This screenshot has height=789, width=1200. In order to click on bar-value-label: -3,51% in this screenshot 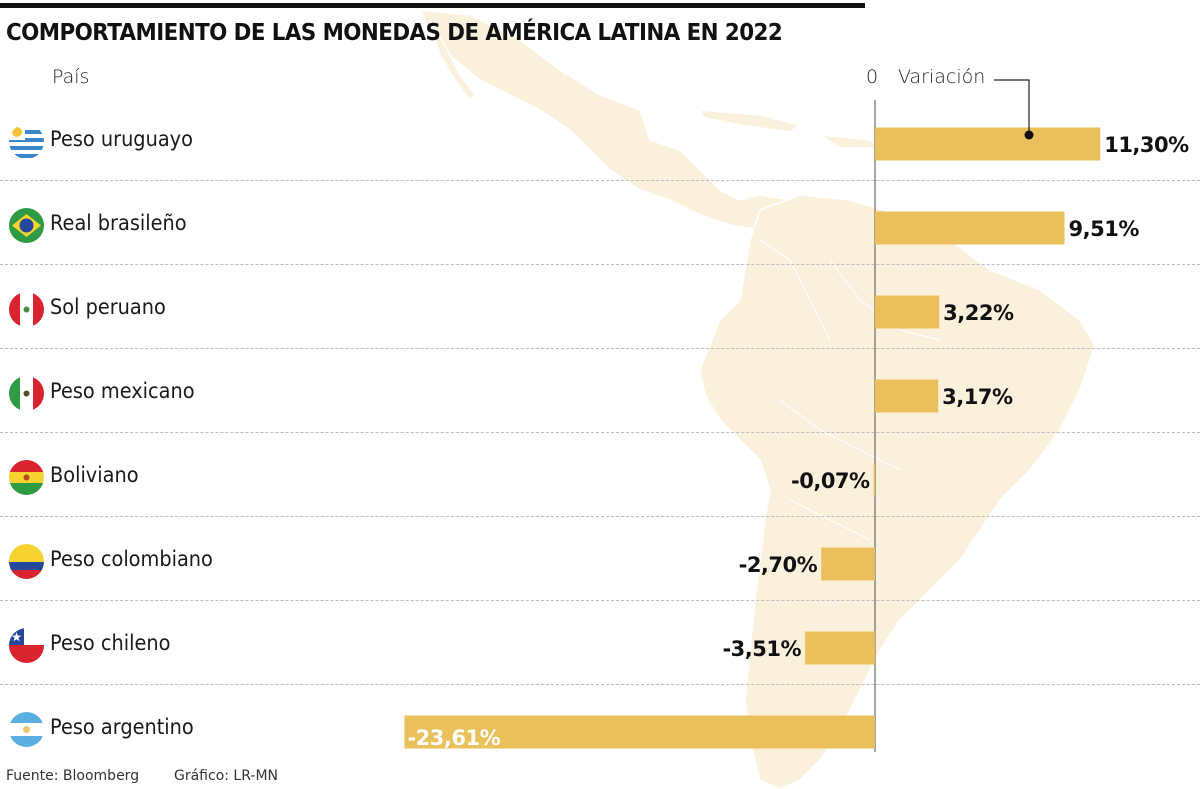, I will do `click(761, 649)`.